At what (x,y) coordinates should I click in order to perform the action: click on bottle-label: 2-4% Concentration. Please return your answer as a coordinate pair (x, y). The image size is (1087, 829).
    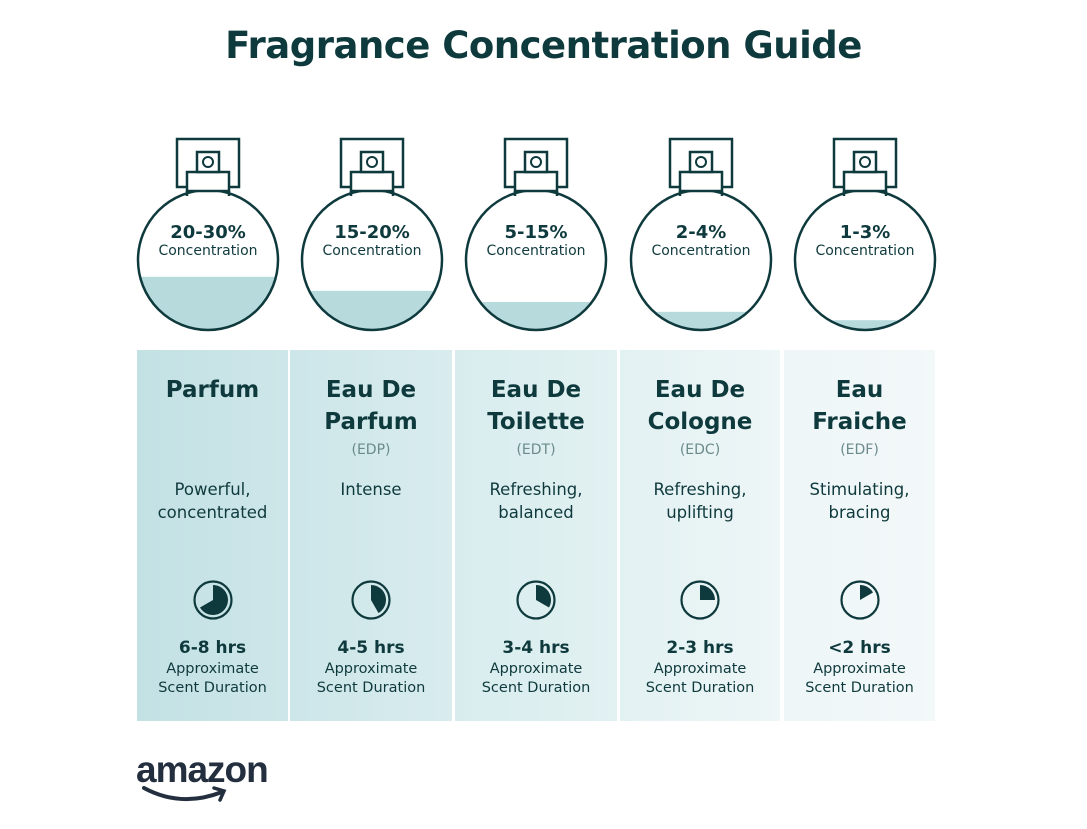
    Looking at the image, I should click on (701, 240).